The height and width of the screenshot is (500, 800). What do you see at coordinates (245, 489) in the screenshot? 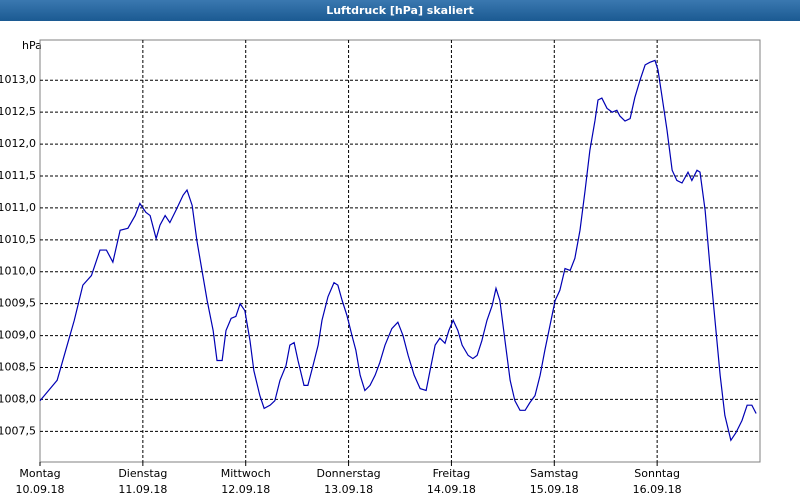
I see `x-tick-date: 12.09.18` at bounding box center [245, 489].